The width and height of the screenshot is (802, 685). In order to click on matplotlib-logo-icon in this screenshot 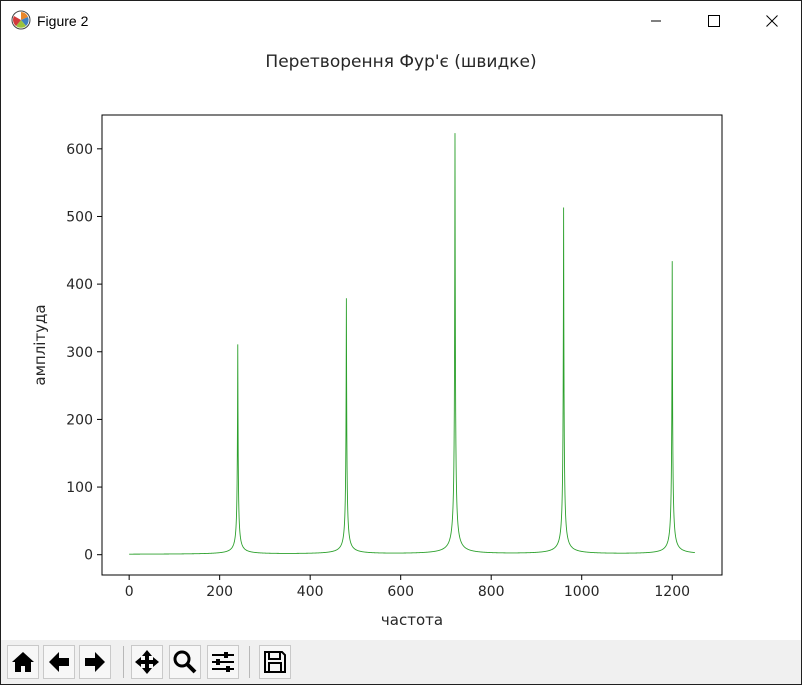, I will do `click(21, 20)`.